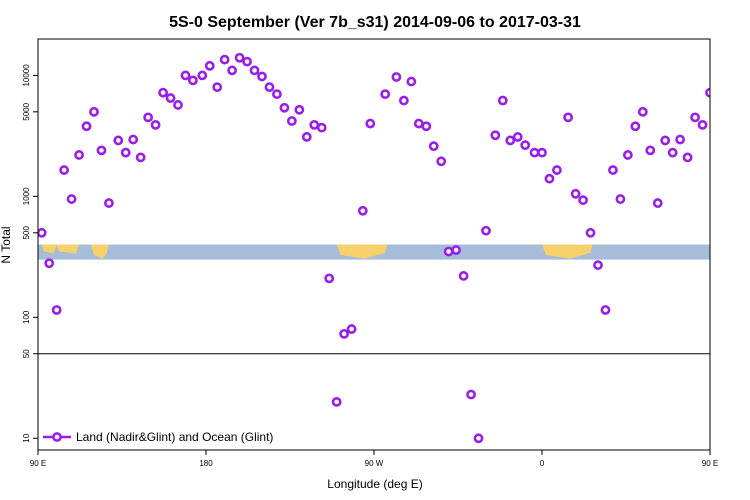  Describe the element at coordinates (30, 253) in the screenshot. I see `y-axis: 10 50 100 500 1000 5000 10000` at that location.